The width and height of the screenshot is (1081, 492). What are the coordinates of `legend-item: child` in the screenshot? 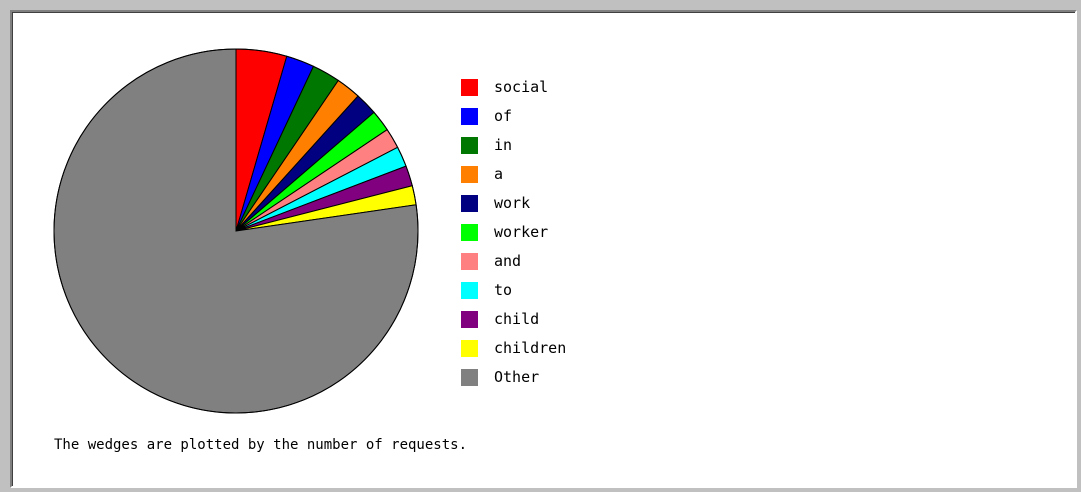 It's located at (513, 325).